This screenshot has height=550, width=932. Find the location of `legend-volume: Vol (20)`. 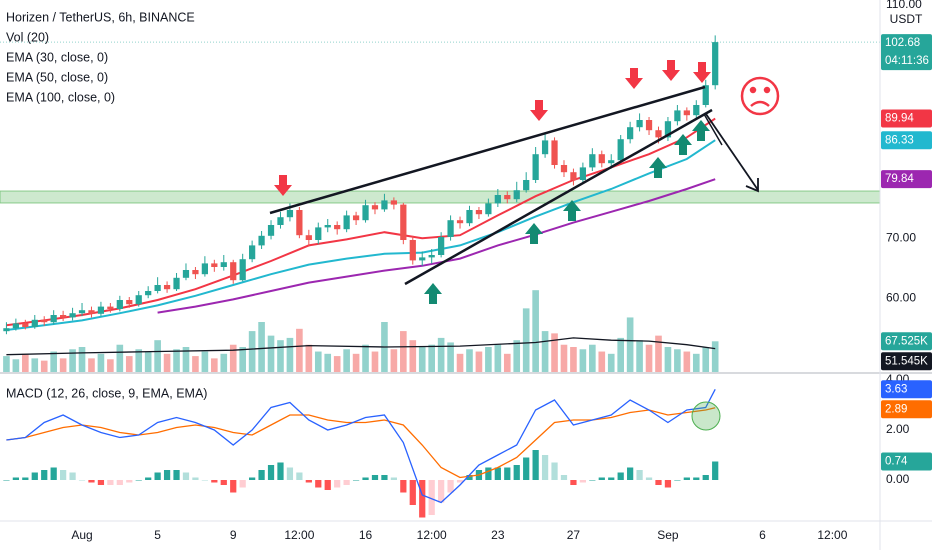

legend-volume: Vol (20) is located at coordinates (27, 37).